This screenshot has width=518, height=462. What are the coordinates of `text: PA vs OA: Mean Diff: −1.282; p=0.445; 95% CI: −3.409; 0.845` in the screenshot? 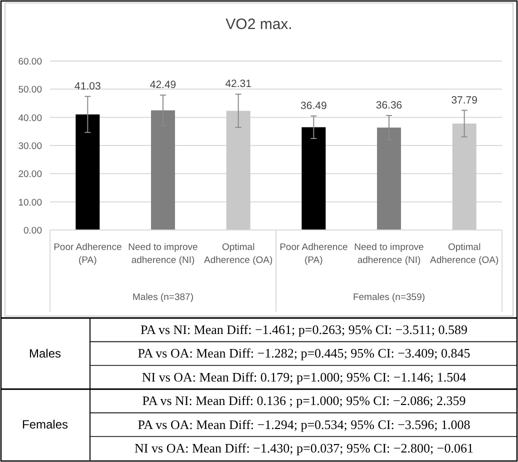 It's located at (304, 353).